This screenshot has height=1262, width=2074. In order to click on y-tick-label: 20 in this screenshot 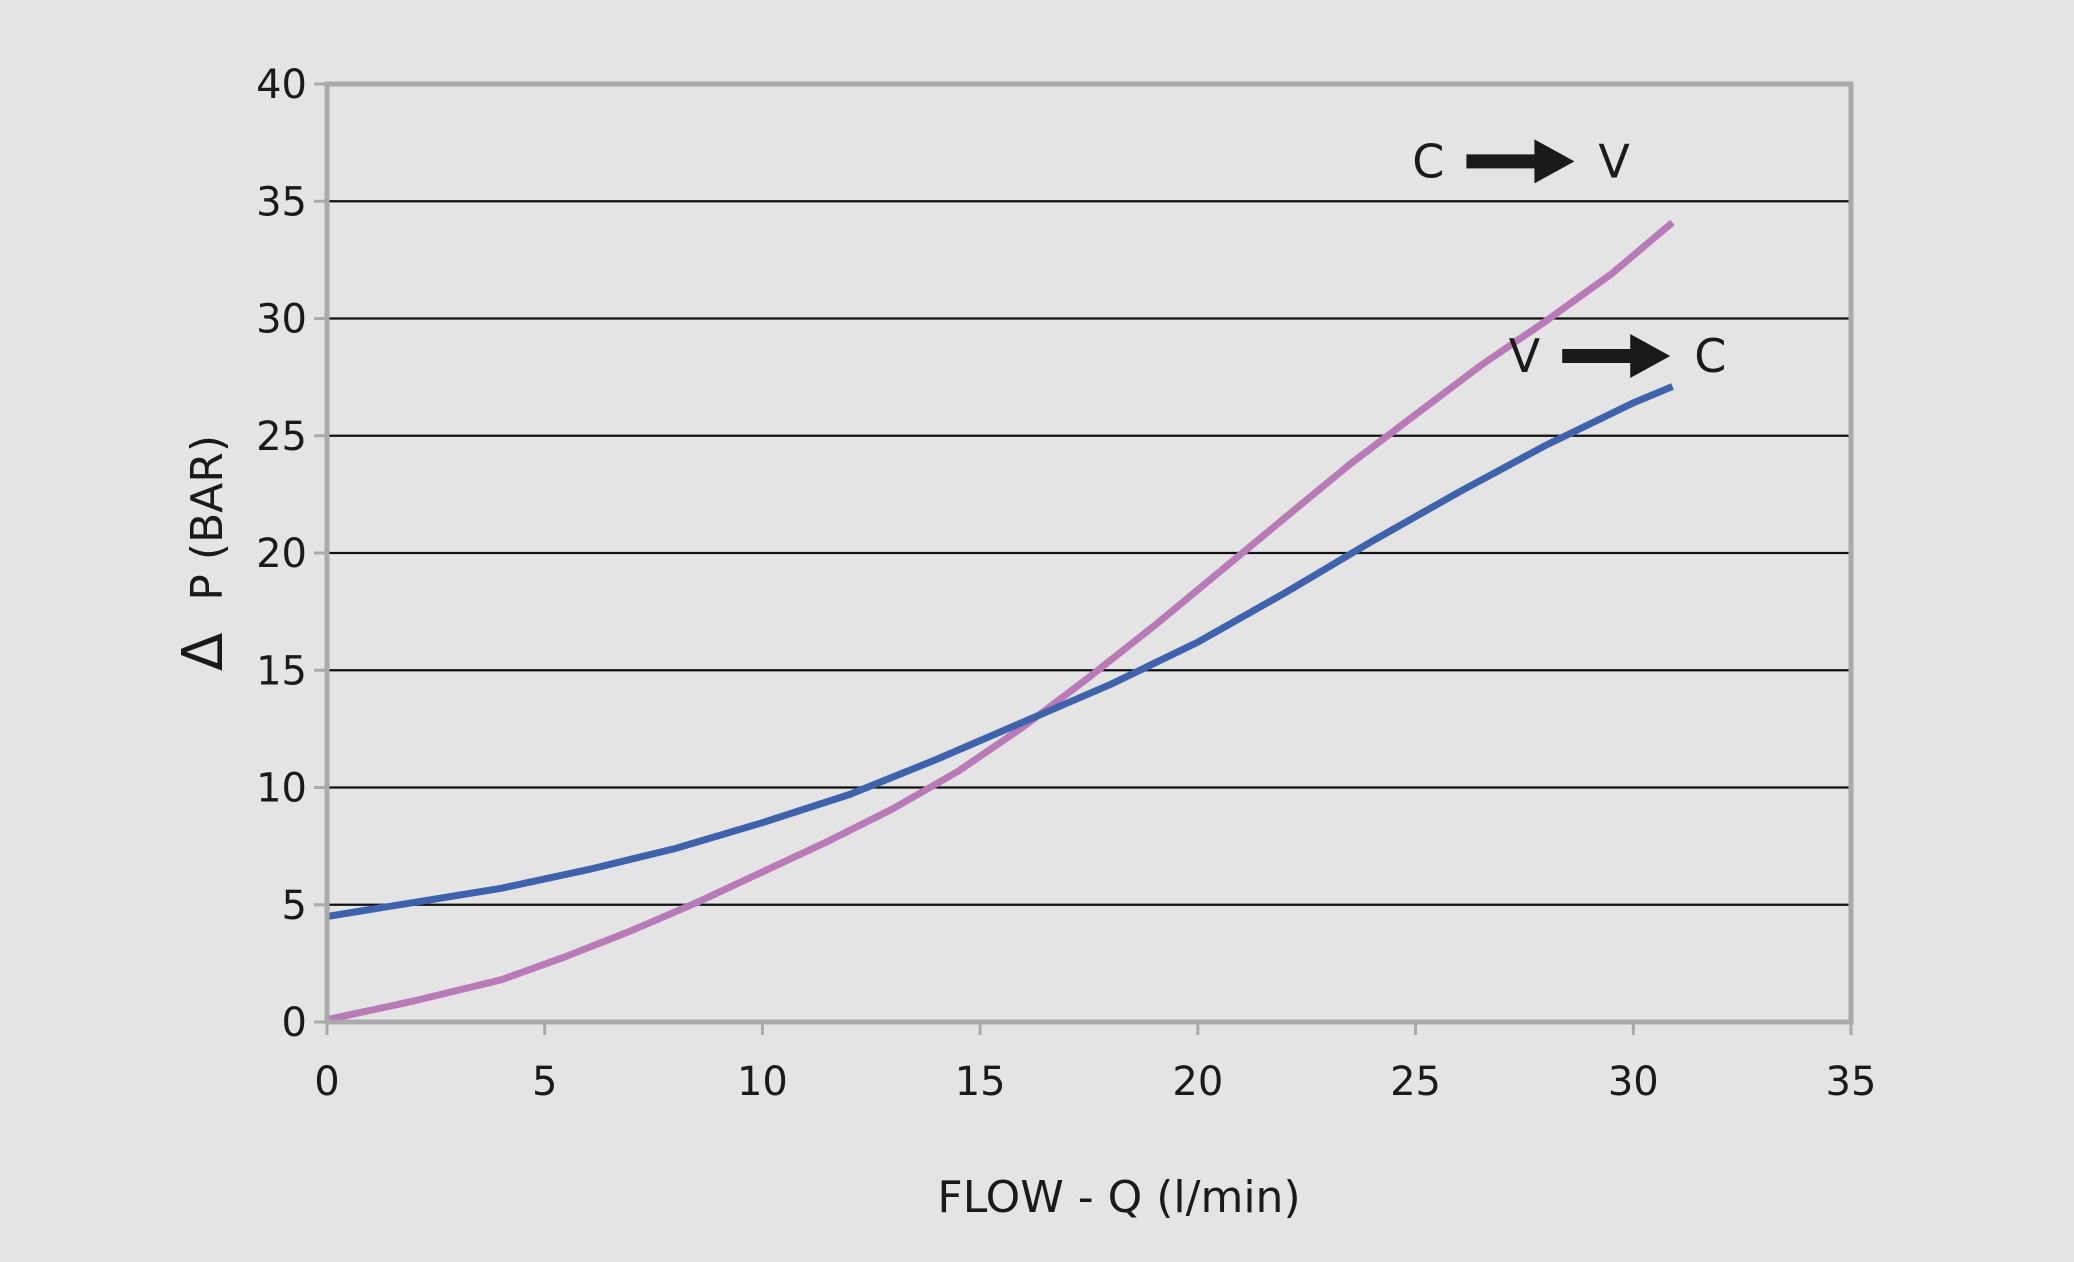, I will do `click(281, 554)`.